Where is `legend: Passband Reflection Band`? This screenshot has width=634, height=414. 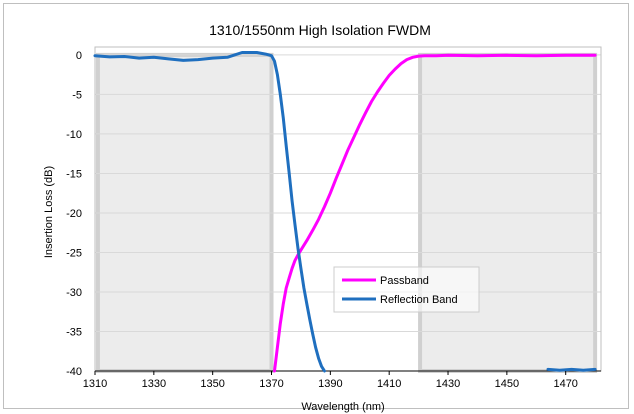
legend: Passband Reflection Band is located at coordinates (406, 289).